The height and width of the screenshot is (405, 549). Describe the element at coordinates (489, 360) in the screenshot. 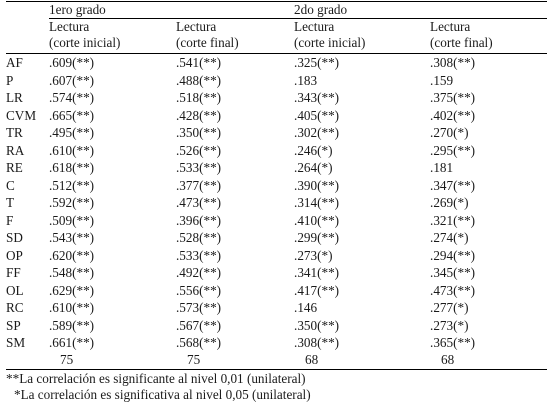

I see `sample-size-cell: 68` at that location.